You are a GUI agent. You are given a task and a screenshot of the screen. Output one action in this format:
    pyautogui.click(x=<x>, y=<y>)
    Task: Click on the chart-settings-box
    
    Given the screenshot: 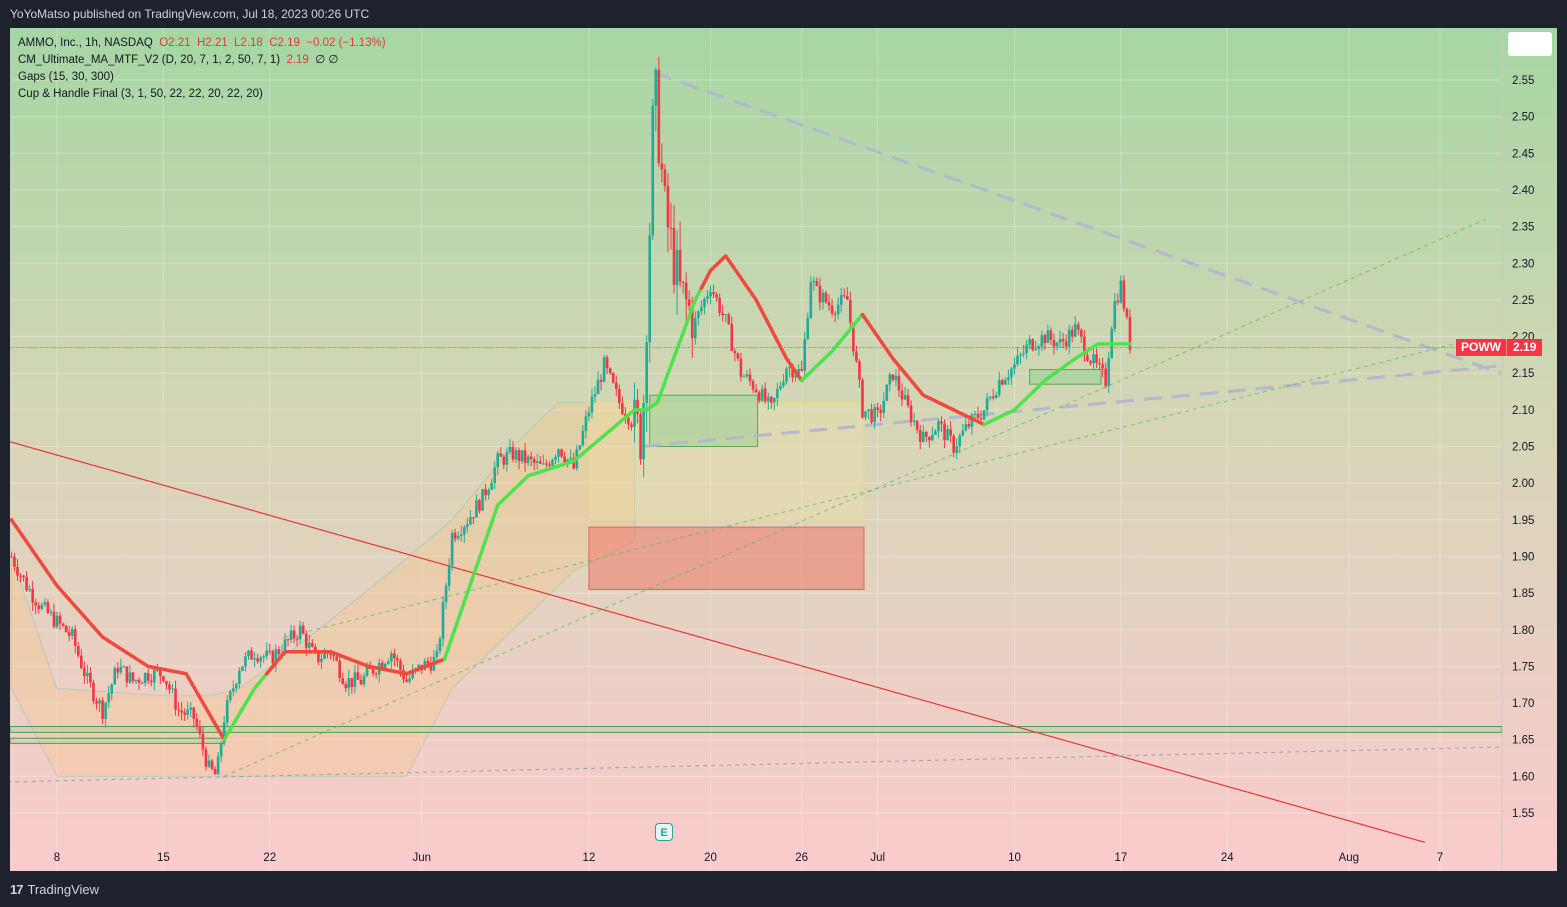 What is the action you would take?
    pyautogui.click(x=1530, y=44)
    